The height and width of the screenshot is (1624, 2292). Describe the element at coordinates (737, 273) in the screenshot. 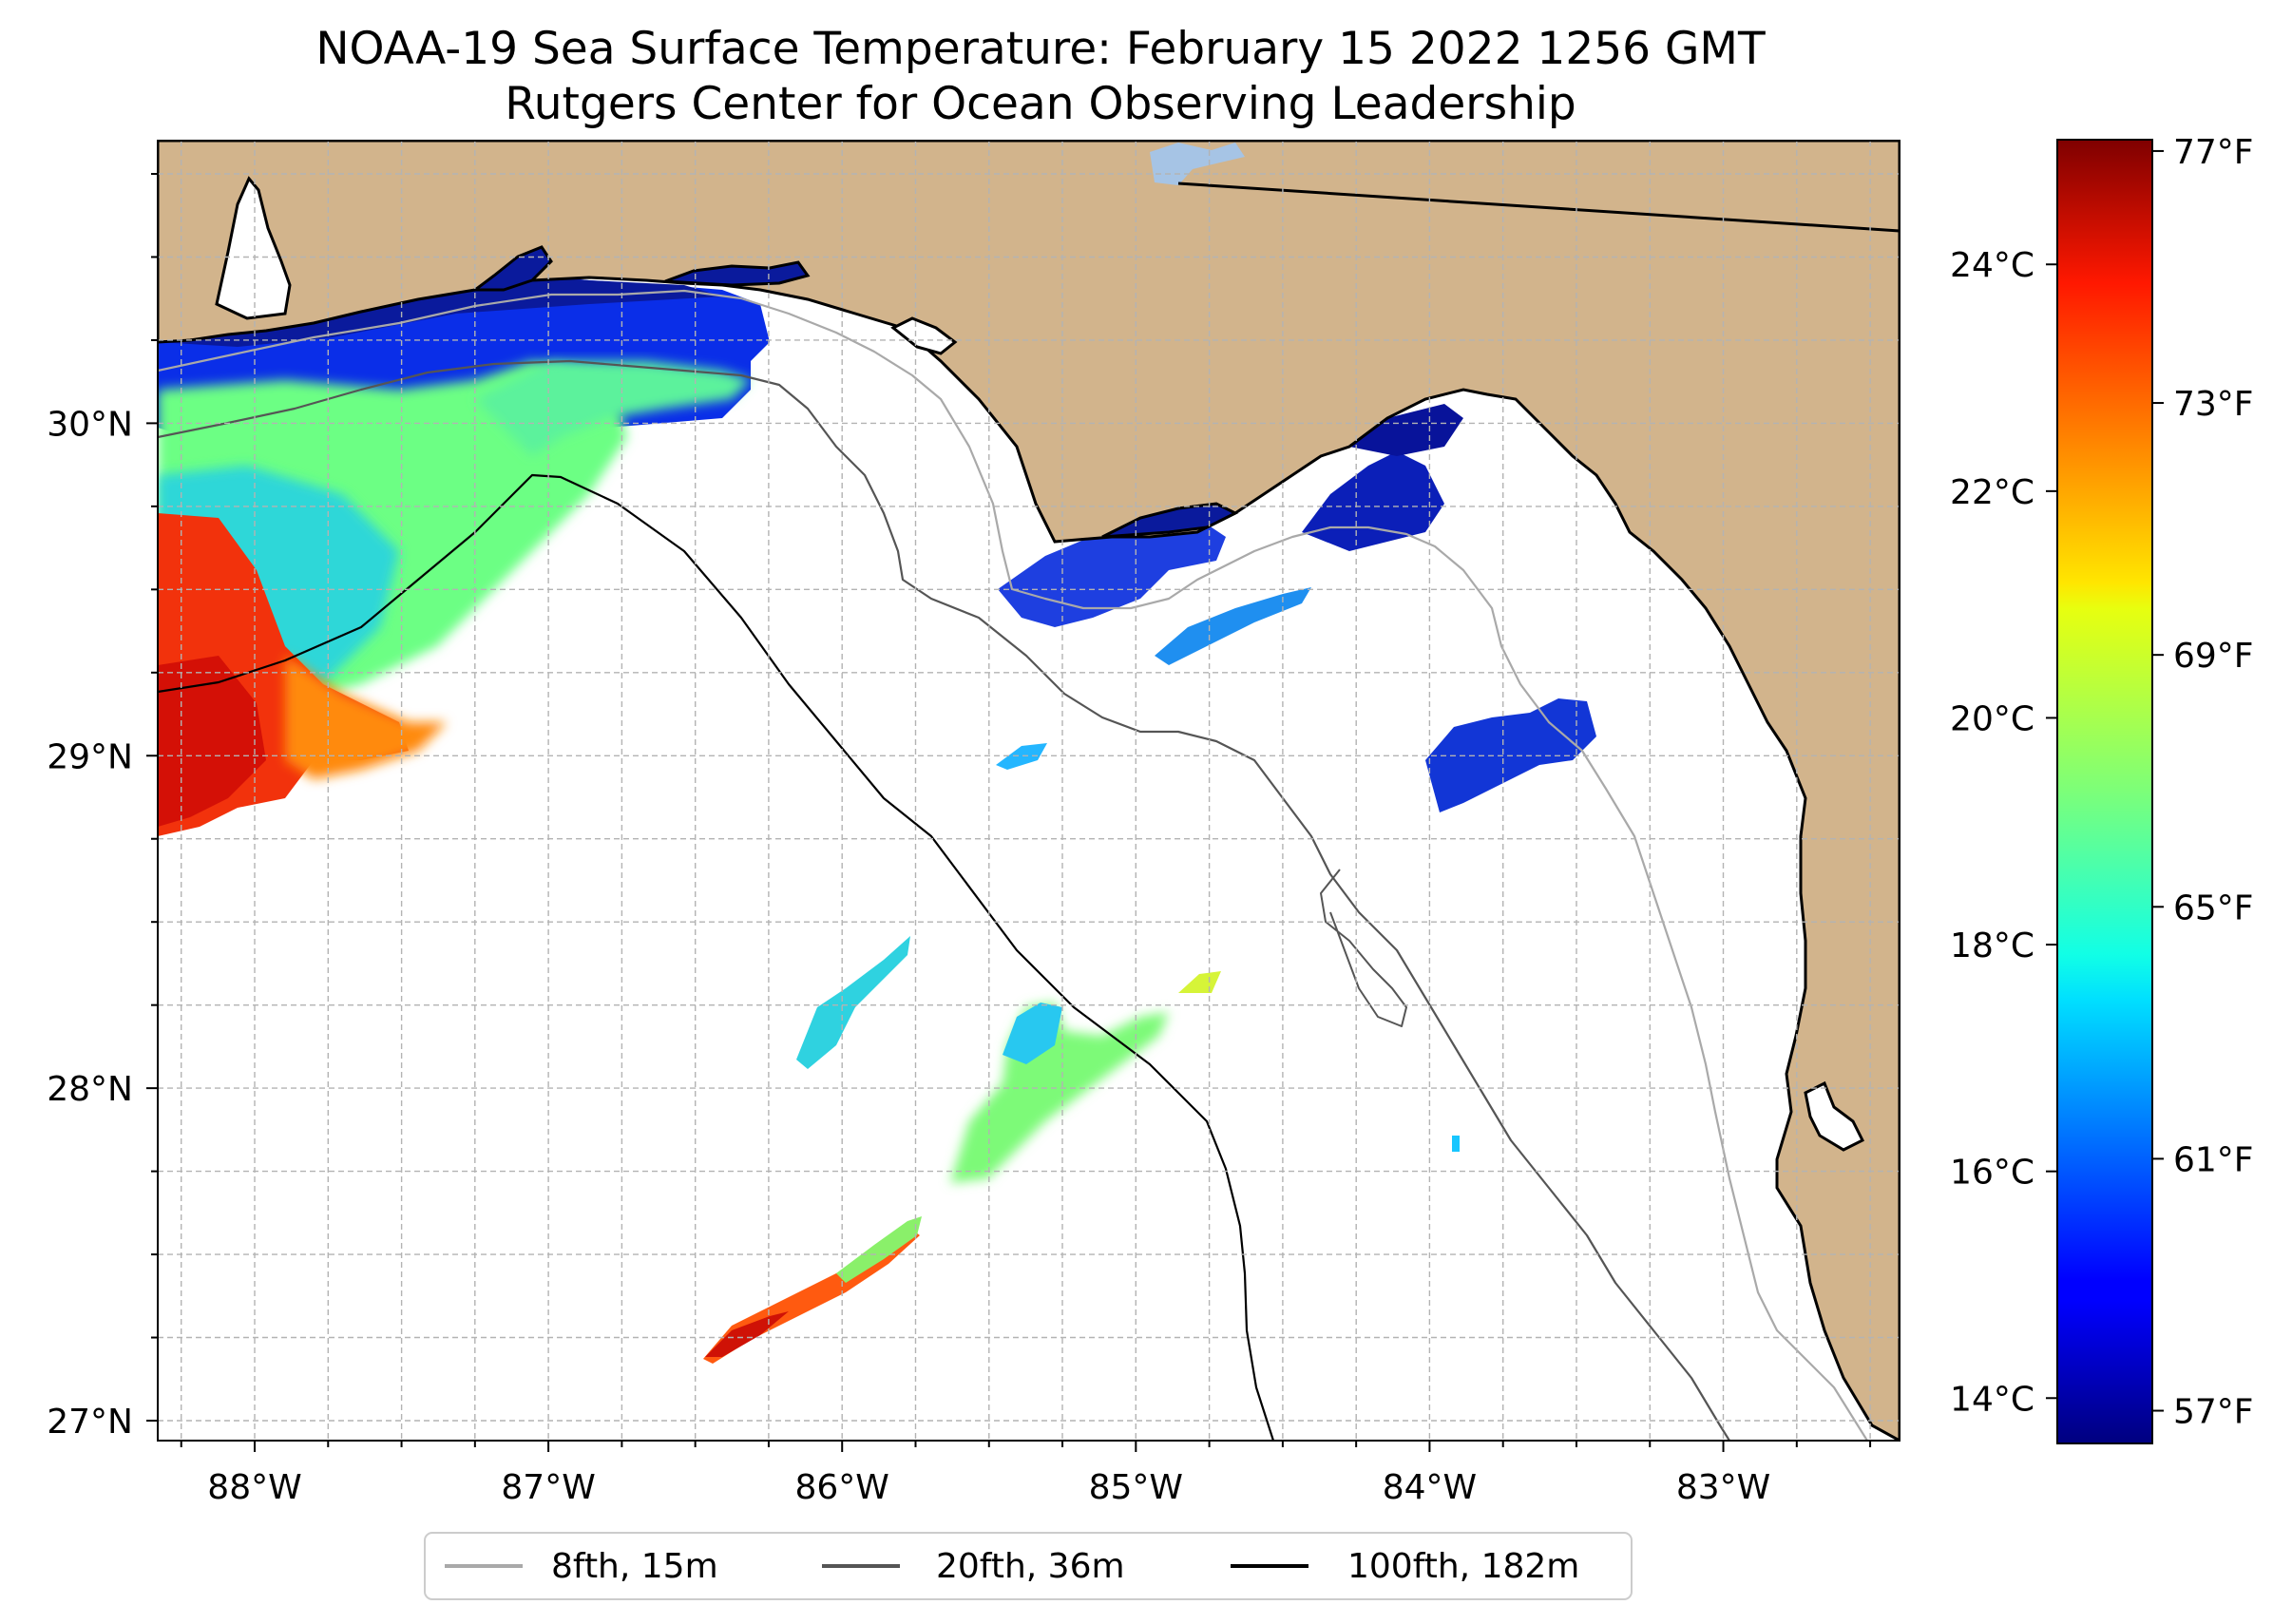

I see `choctaw-bay` at that location.